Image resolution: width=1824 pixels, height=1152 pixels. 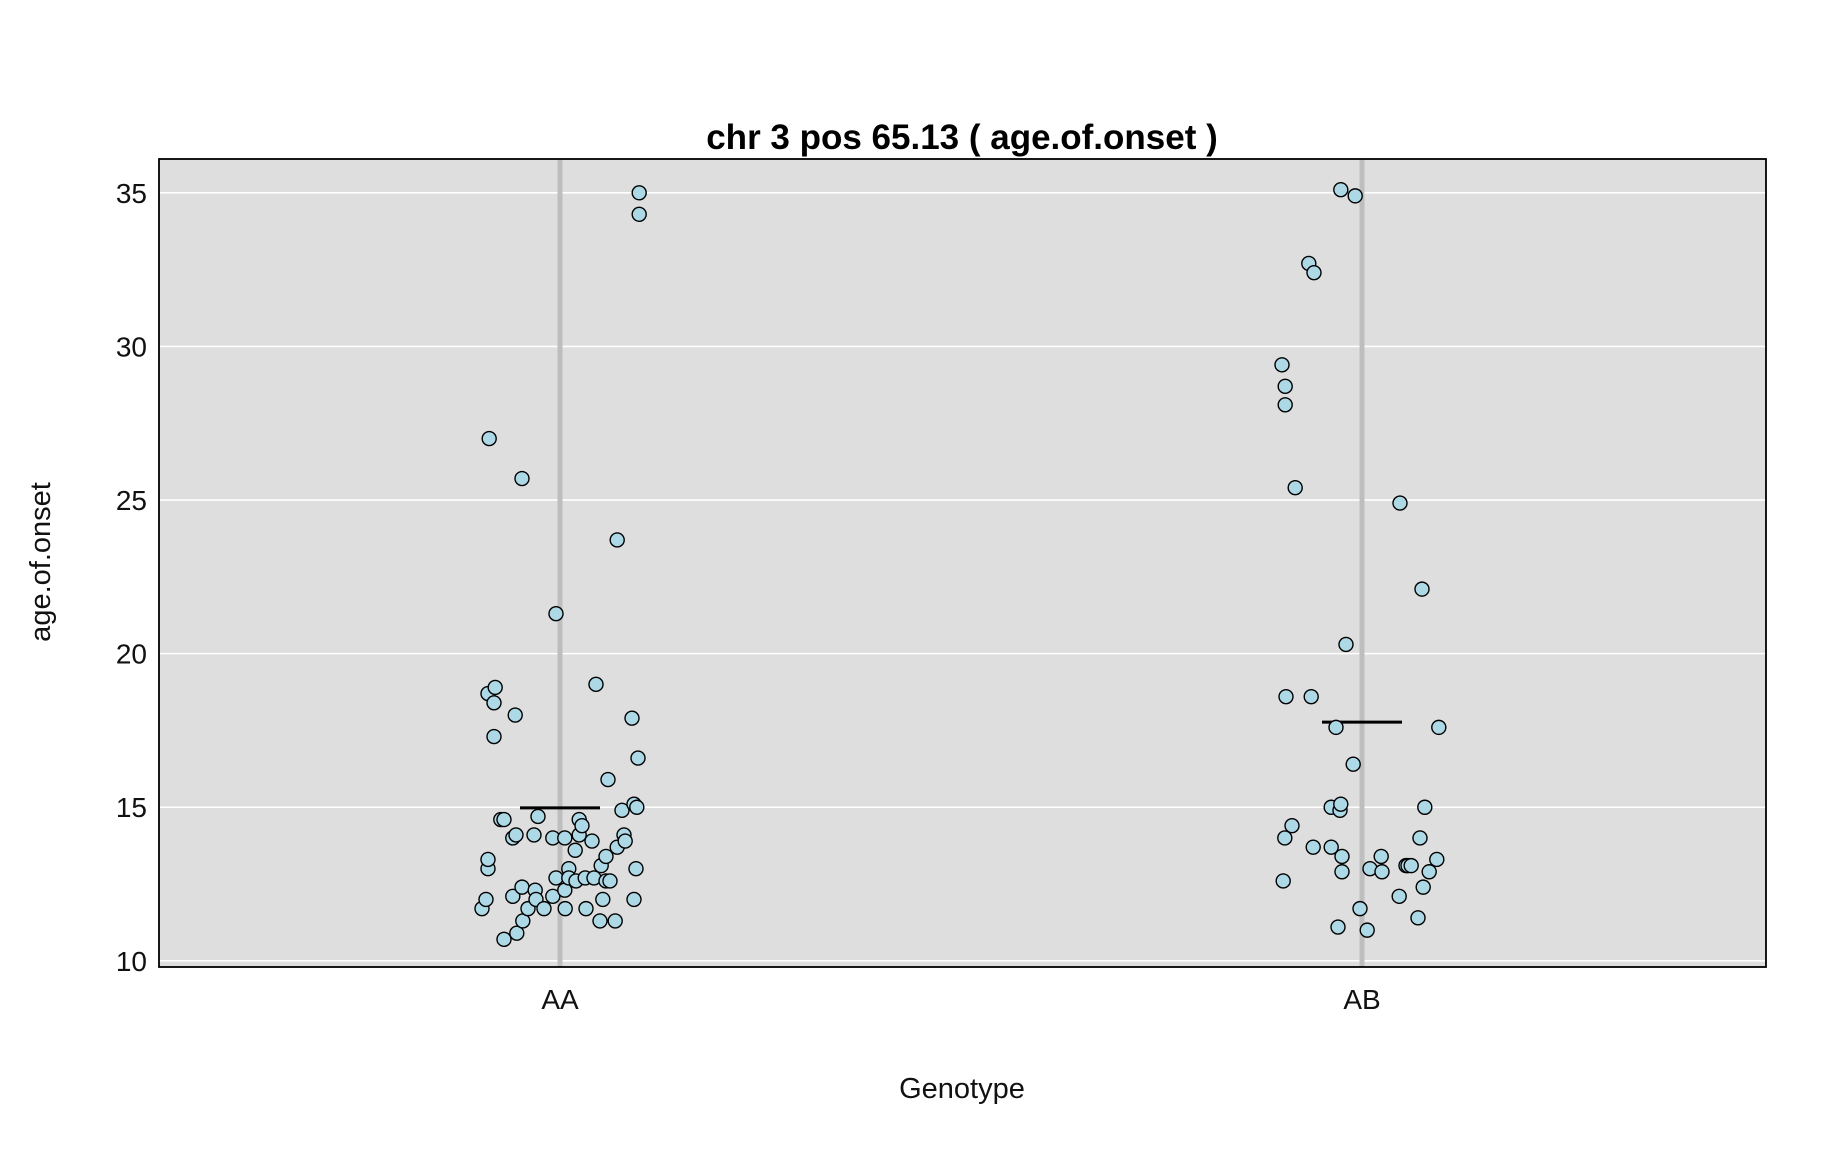 What do you see at coordinates (131, 500) in the screenshot?
I see `y-tick-label: 25` at bounding box center [131, 500].